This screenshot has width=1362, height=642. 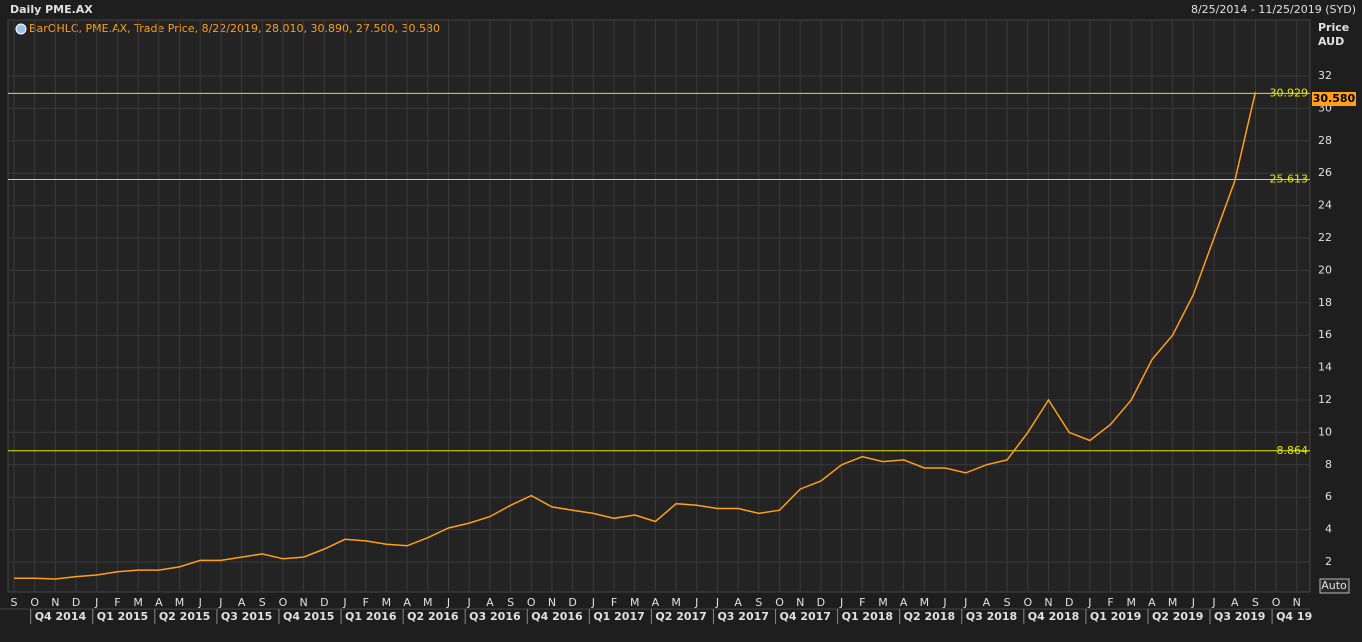 I want to click on y-tick-label: 8, so click(x=1328, y=464).